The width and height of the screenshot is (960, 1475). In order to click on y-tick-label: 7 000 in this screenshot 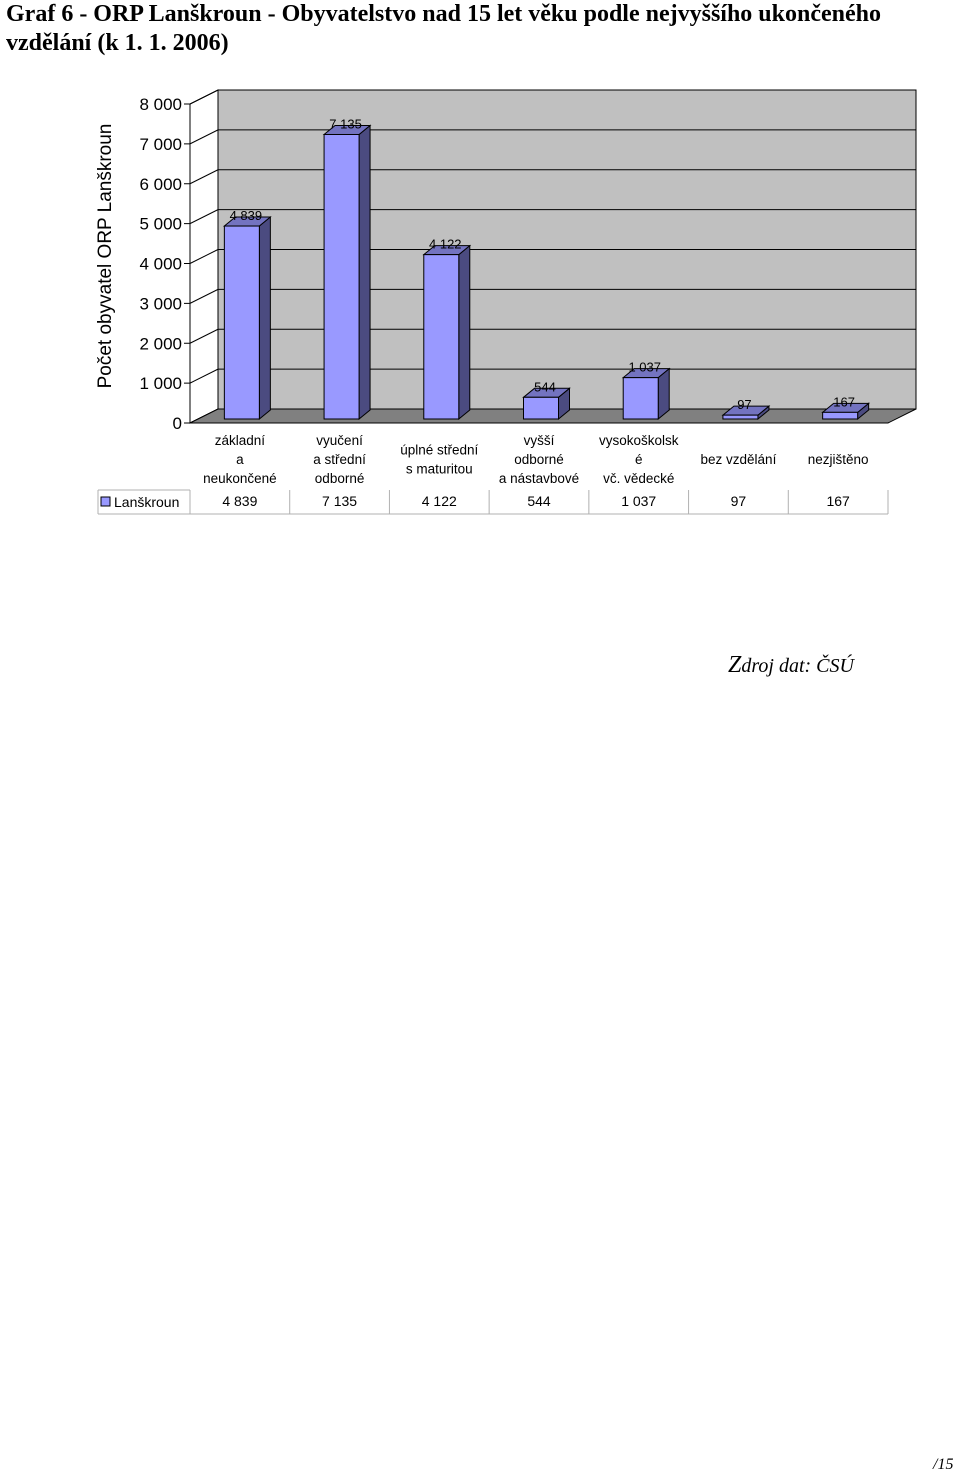, I will do `click(160, 144)`.